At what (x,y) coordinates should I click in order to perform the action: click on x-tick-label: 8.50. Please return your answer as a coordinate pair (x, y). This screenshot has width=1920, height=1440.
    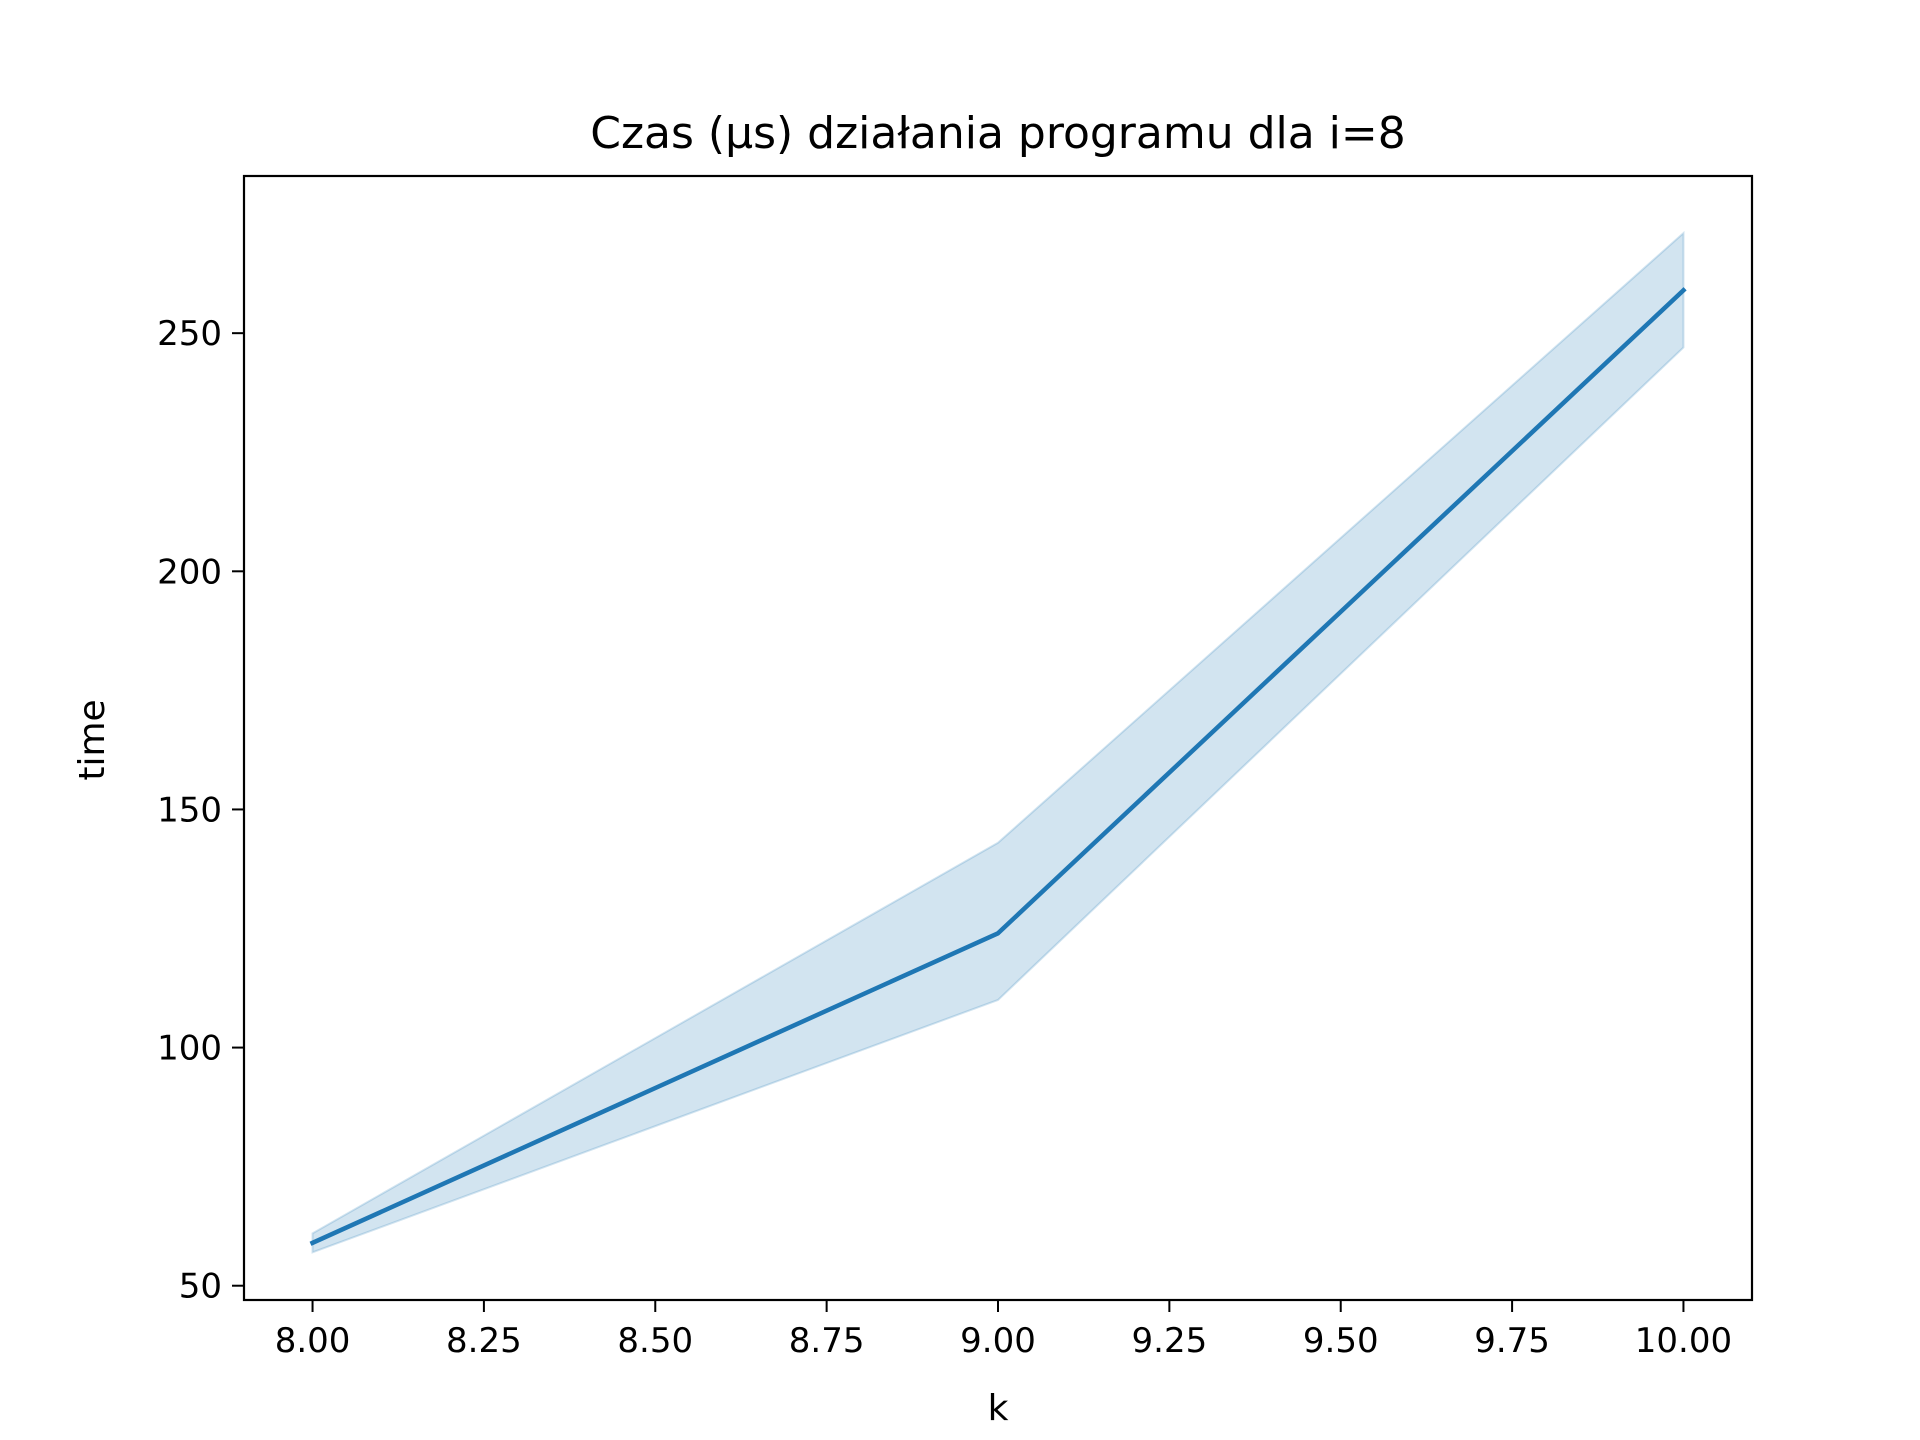
    Looking at the image, I should click on (655, 1341).